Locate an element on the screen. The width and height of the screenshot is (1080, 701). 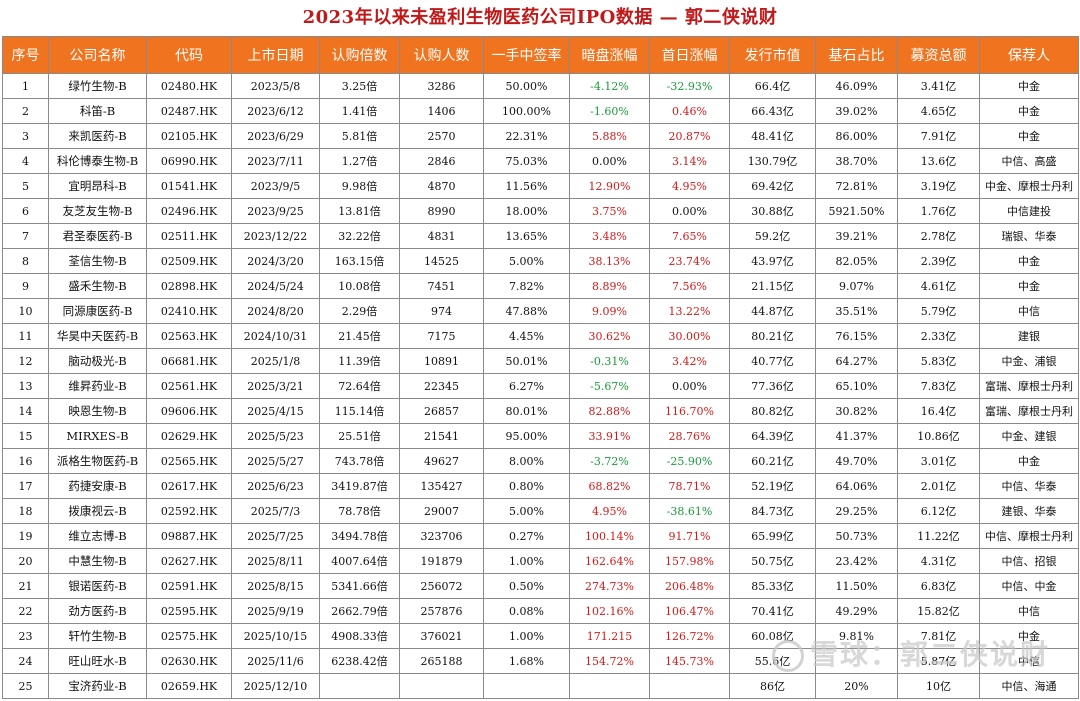
lot-win-rate-cell: 4.45% is located at coordinates (526, 336).